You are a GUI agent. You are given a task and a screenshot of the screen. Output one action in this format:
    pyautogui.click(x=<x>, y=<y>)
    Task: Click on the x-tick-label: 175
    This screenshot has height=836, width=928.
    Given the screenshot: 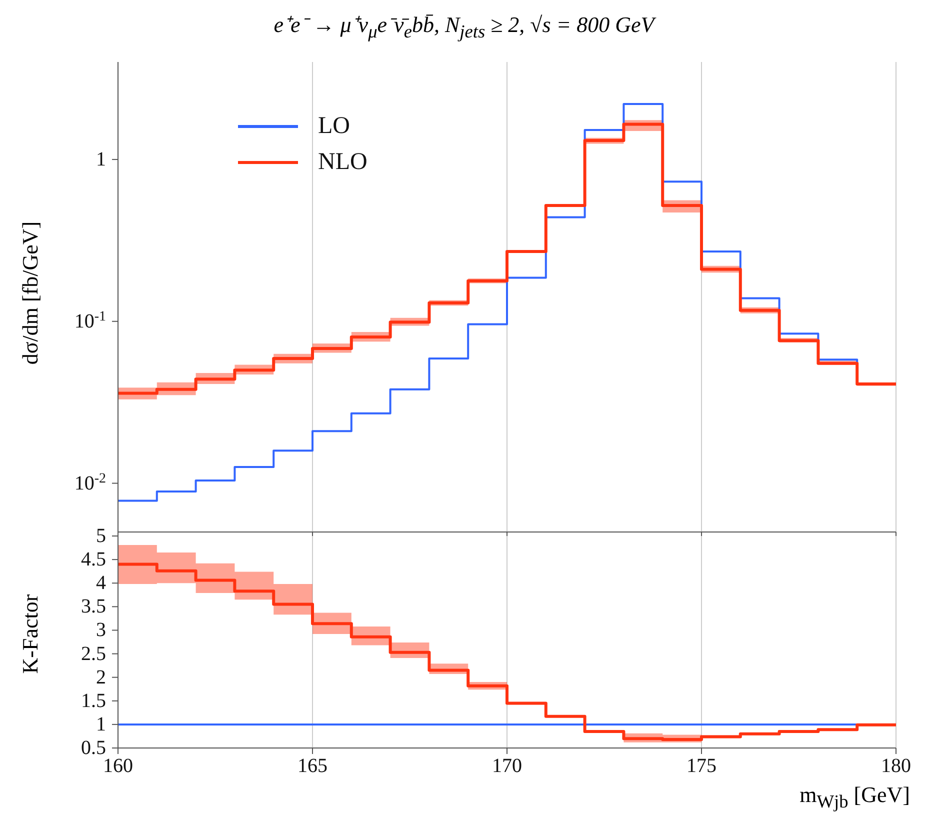 What is the action you would take?
    pyautogui.click(x=701, y=766)
    